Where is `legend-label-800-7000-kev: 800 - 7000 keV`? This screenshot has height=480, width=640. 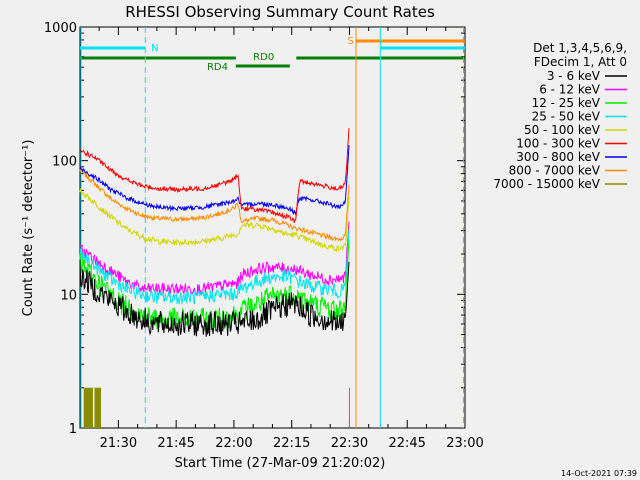
legend-label-800-7000-kev: 800 - 7000 keV is located at coordinates (555, 171).